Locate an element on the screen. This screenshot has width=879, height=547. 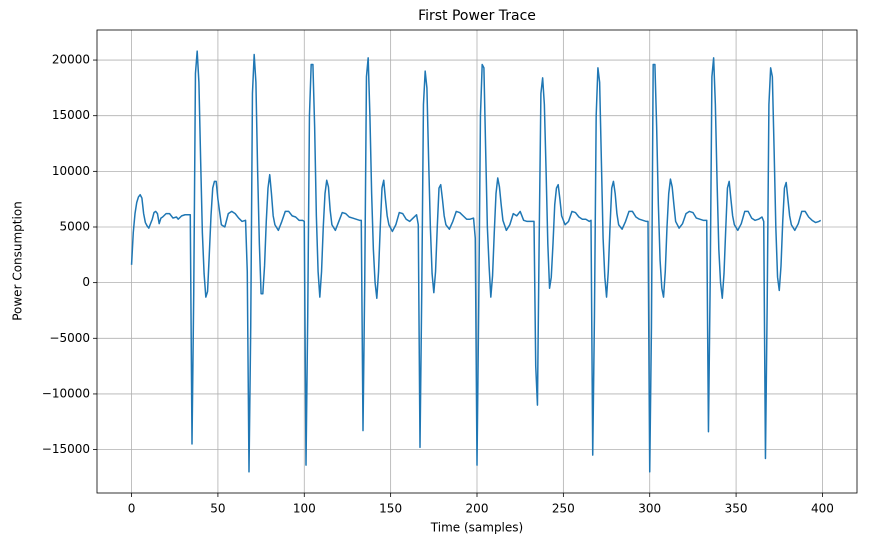
y-tick-label: 15000 is located at coordinates (71, 115).